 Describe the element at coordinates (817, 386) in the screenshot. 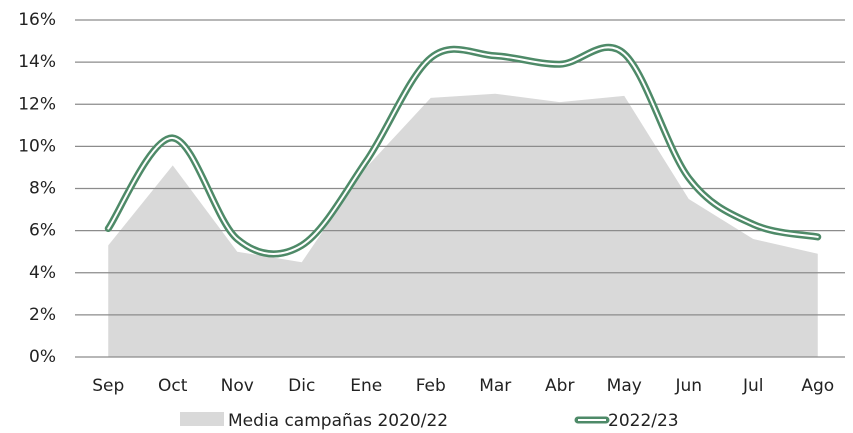

I see `x-tick-label: Ago` at that location.